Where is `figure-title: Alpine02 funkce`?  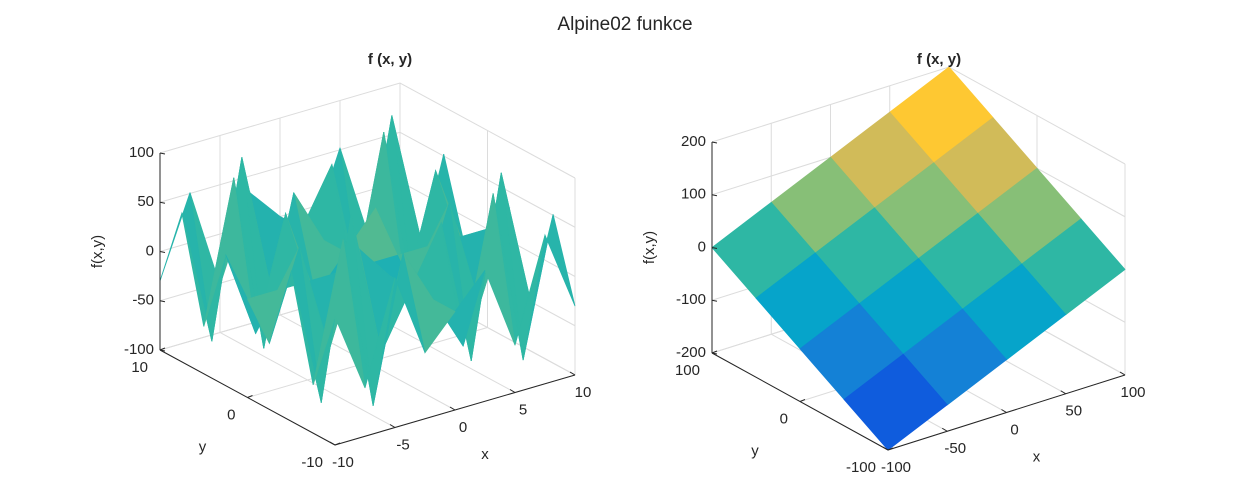 figure-title: Alpine02 funkce is located at coordinates (624, 24).